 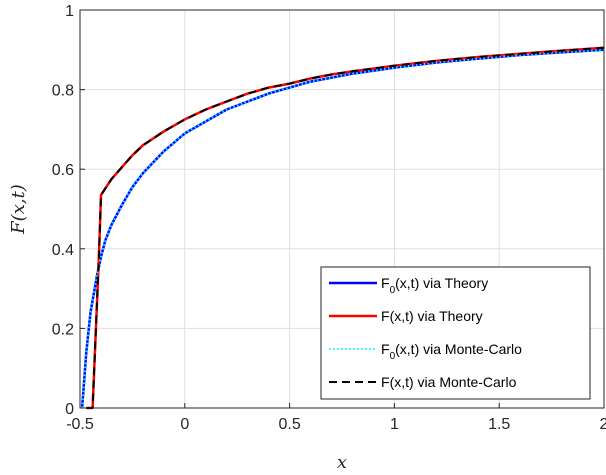 I want to click on y-tick-label: 0.2, so click(x=63, y=329).